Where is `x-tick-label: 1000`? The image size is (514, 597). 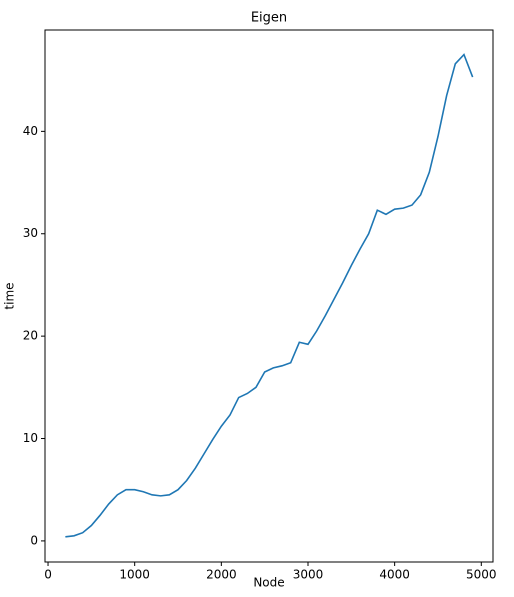 x-tick-label: 1000 is located at coordinates (134, 575).